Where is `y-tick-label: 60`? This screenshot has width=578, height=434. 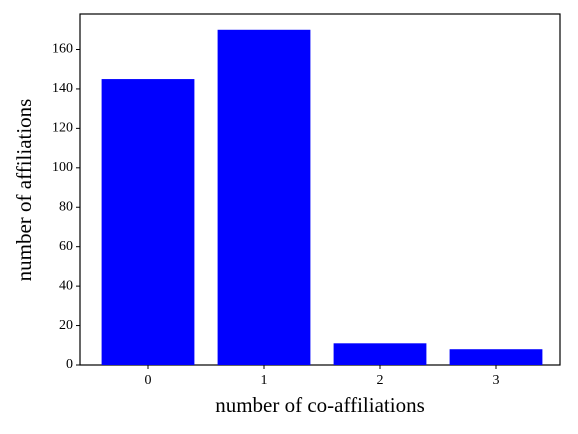 y-tick-label: 60 is located at coordinates (66, 246).